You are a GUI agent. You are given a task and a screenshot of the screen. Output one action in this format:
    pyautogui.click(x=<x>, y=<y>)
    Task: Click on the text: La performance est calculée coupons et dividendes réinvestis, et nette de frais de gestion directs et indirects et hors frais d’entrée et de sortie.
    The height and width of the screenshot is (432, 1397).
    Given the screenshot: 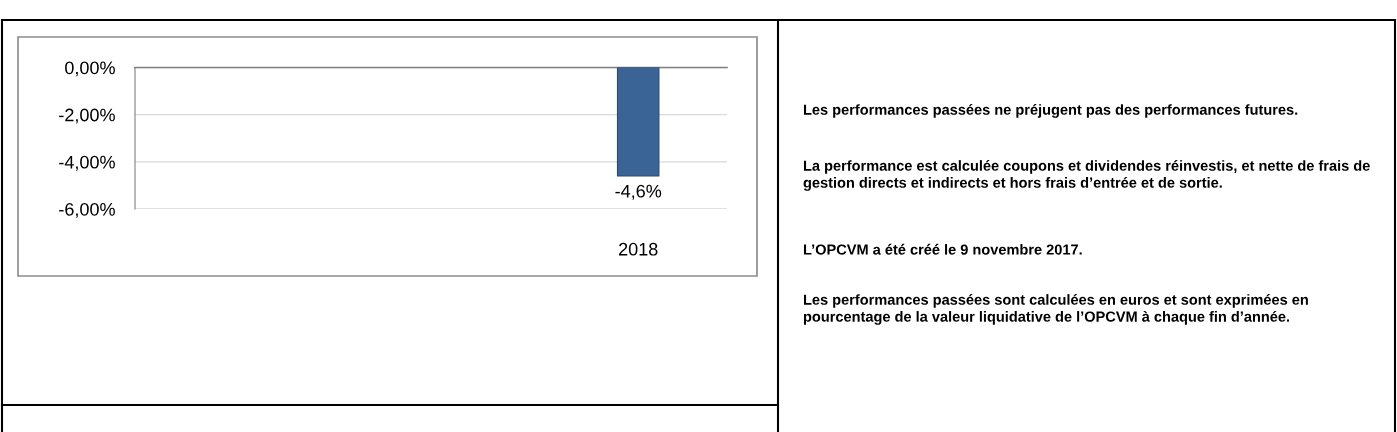 What is the action you would take?
    pyautogui.click(x=1086, y=175)
    